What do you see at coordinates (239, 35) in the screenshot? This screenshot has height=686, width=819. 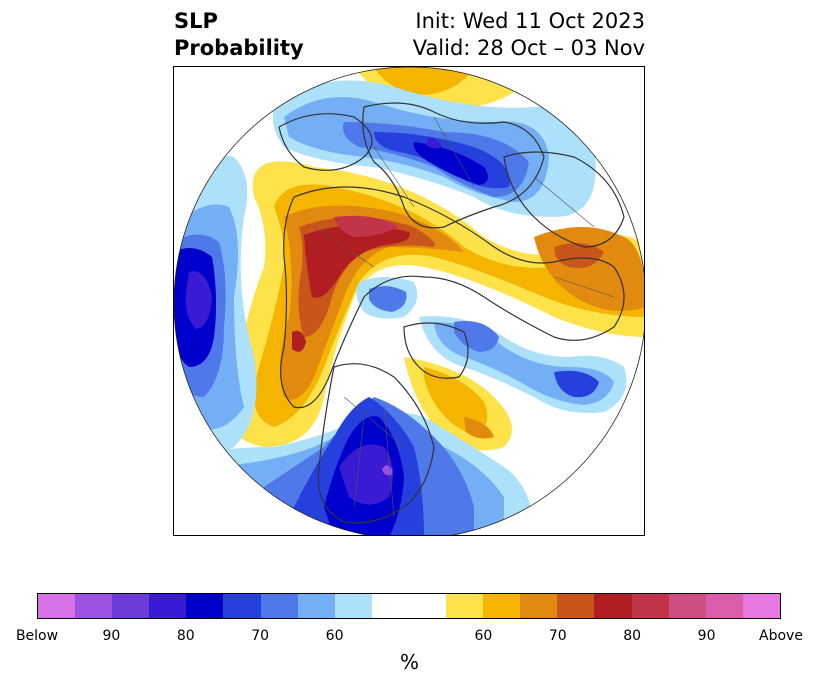 I see `map-title: SLP Probability` at bounding box center [239, 35].